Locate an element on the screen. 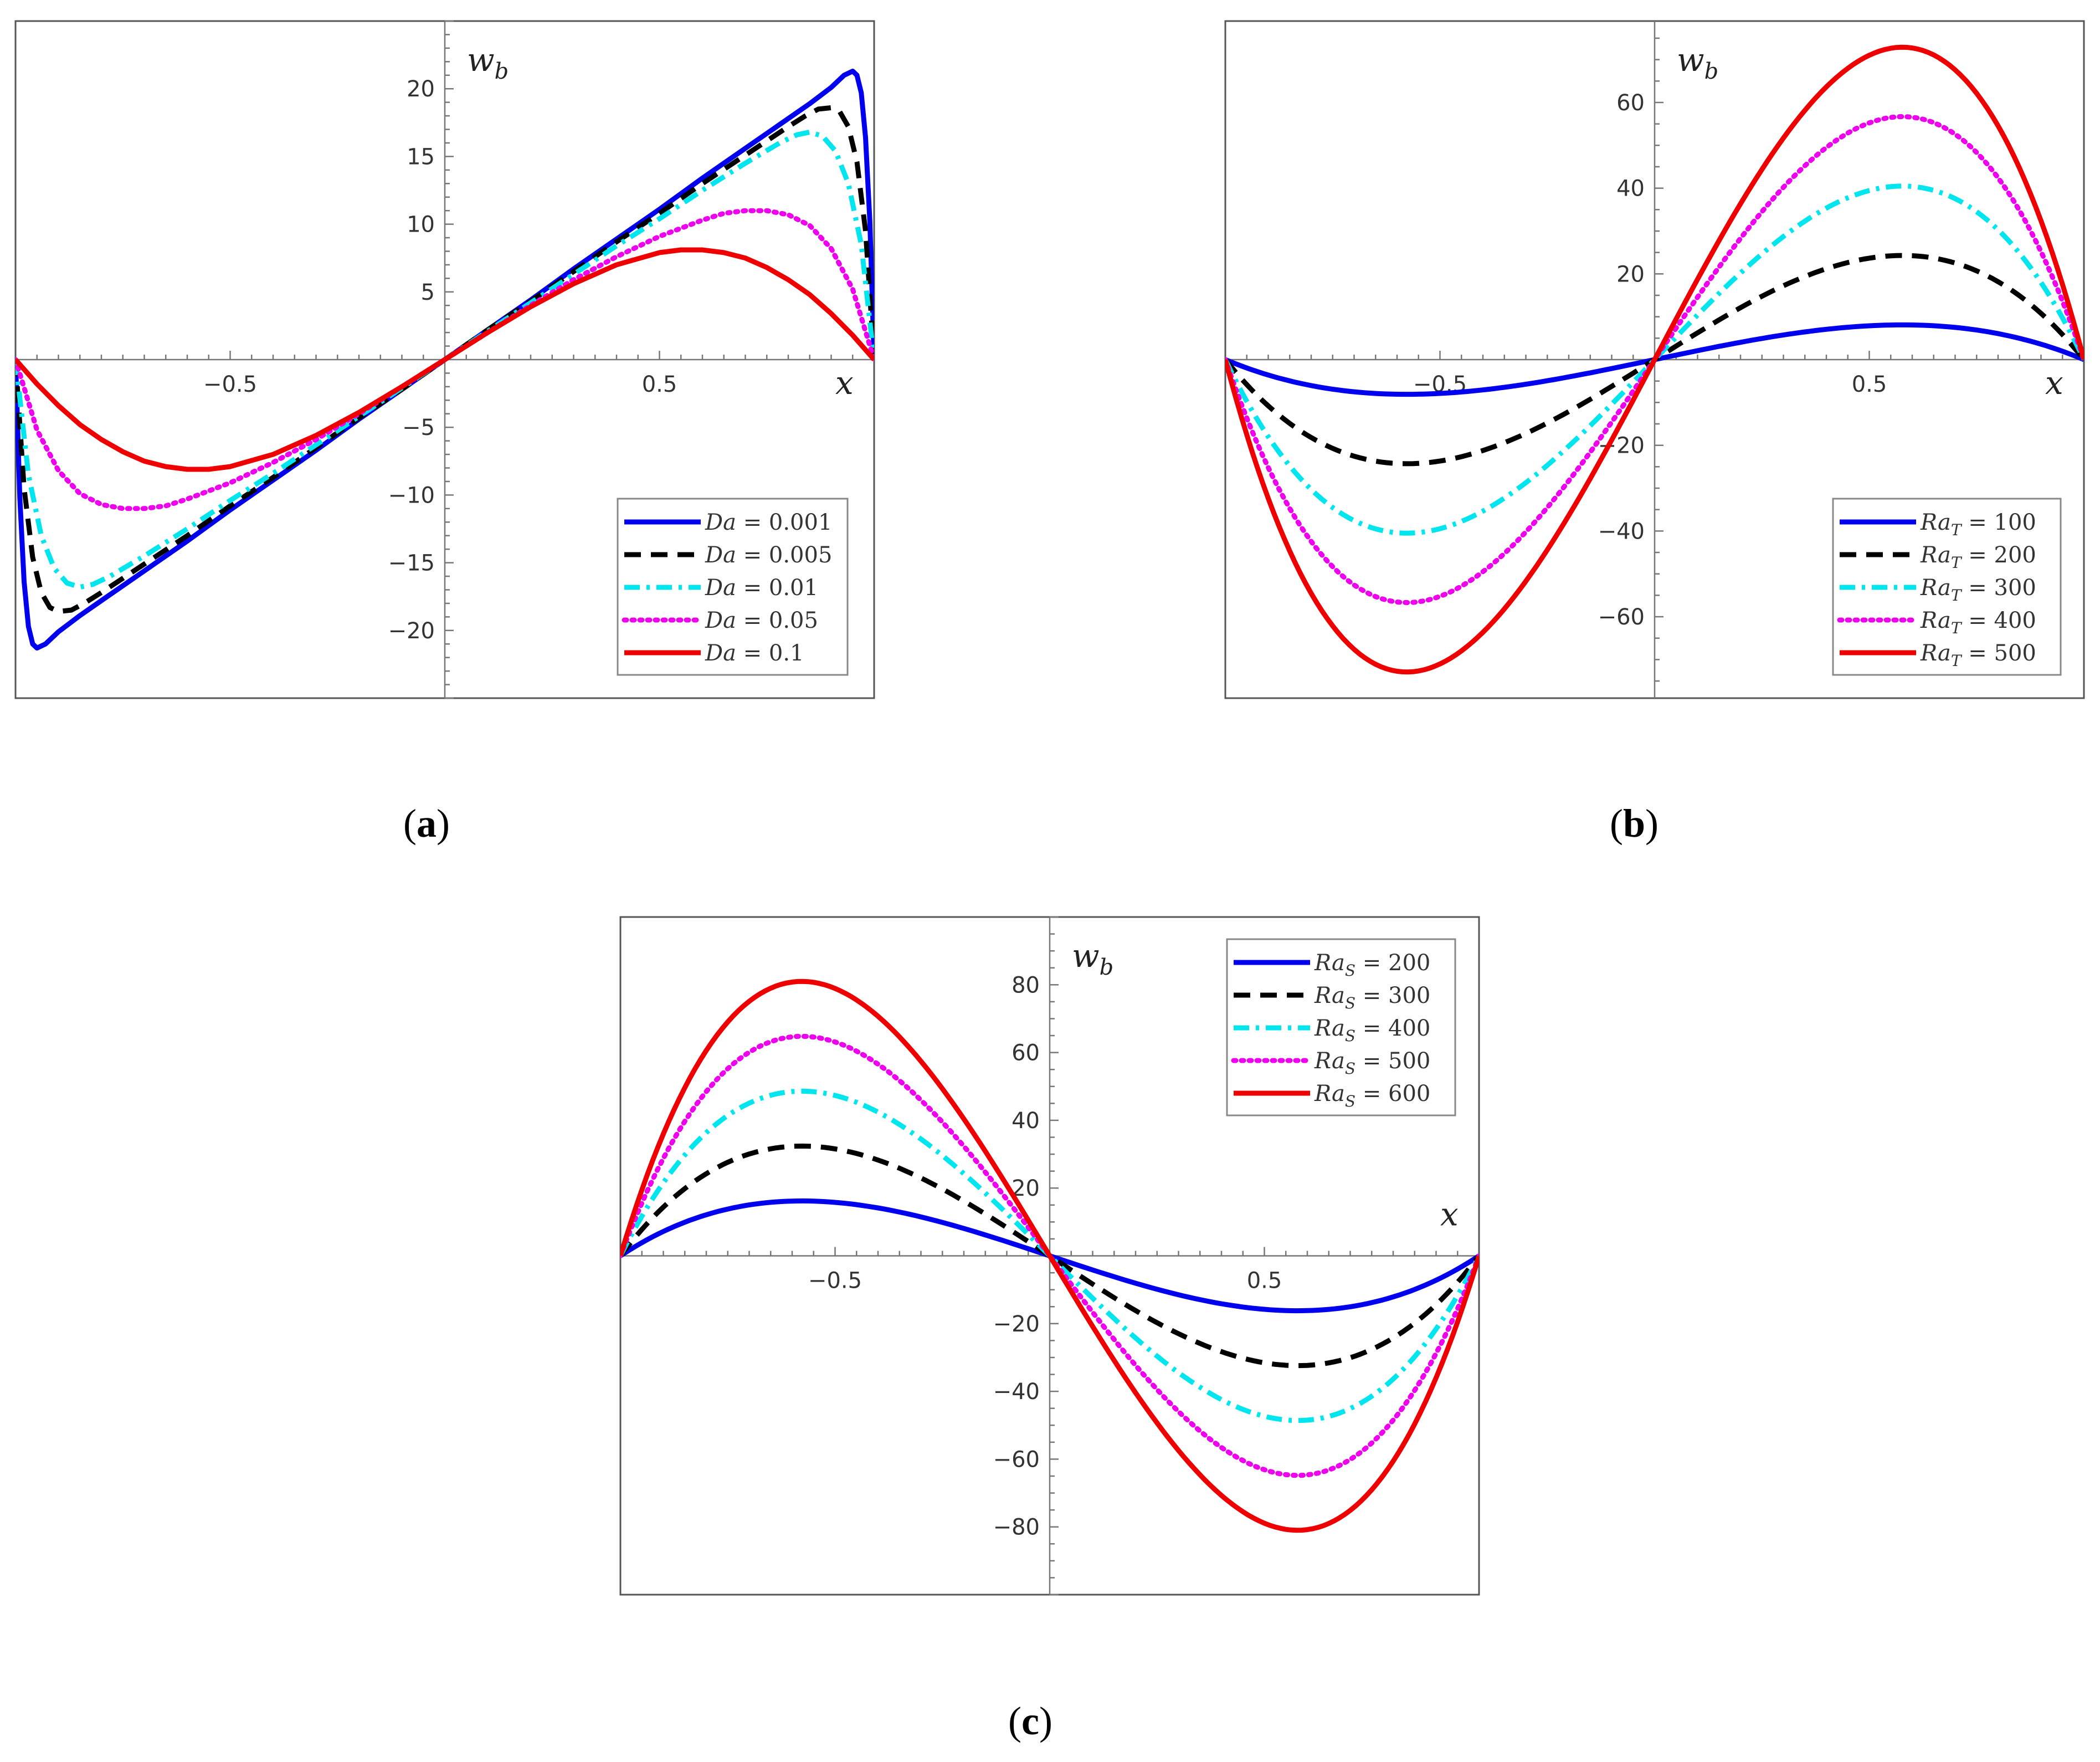  y-tick-label: −10 is located at coordinates (411, 495).